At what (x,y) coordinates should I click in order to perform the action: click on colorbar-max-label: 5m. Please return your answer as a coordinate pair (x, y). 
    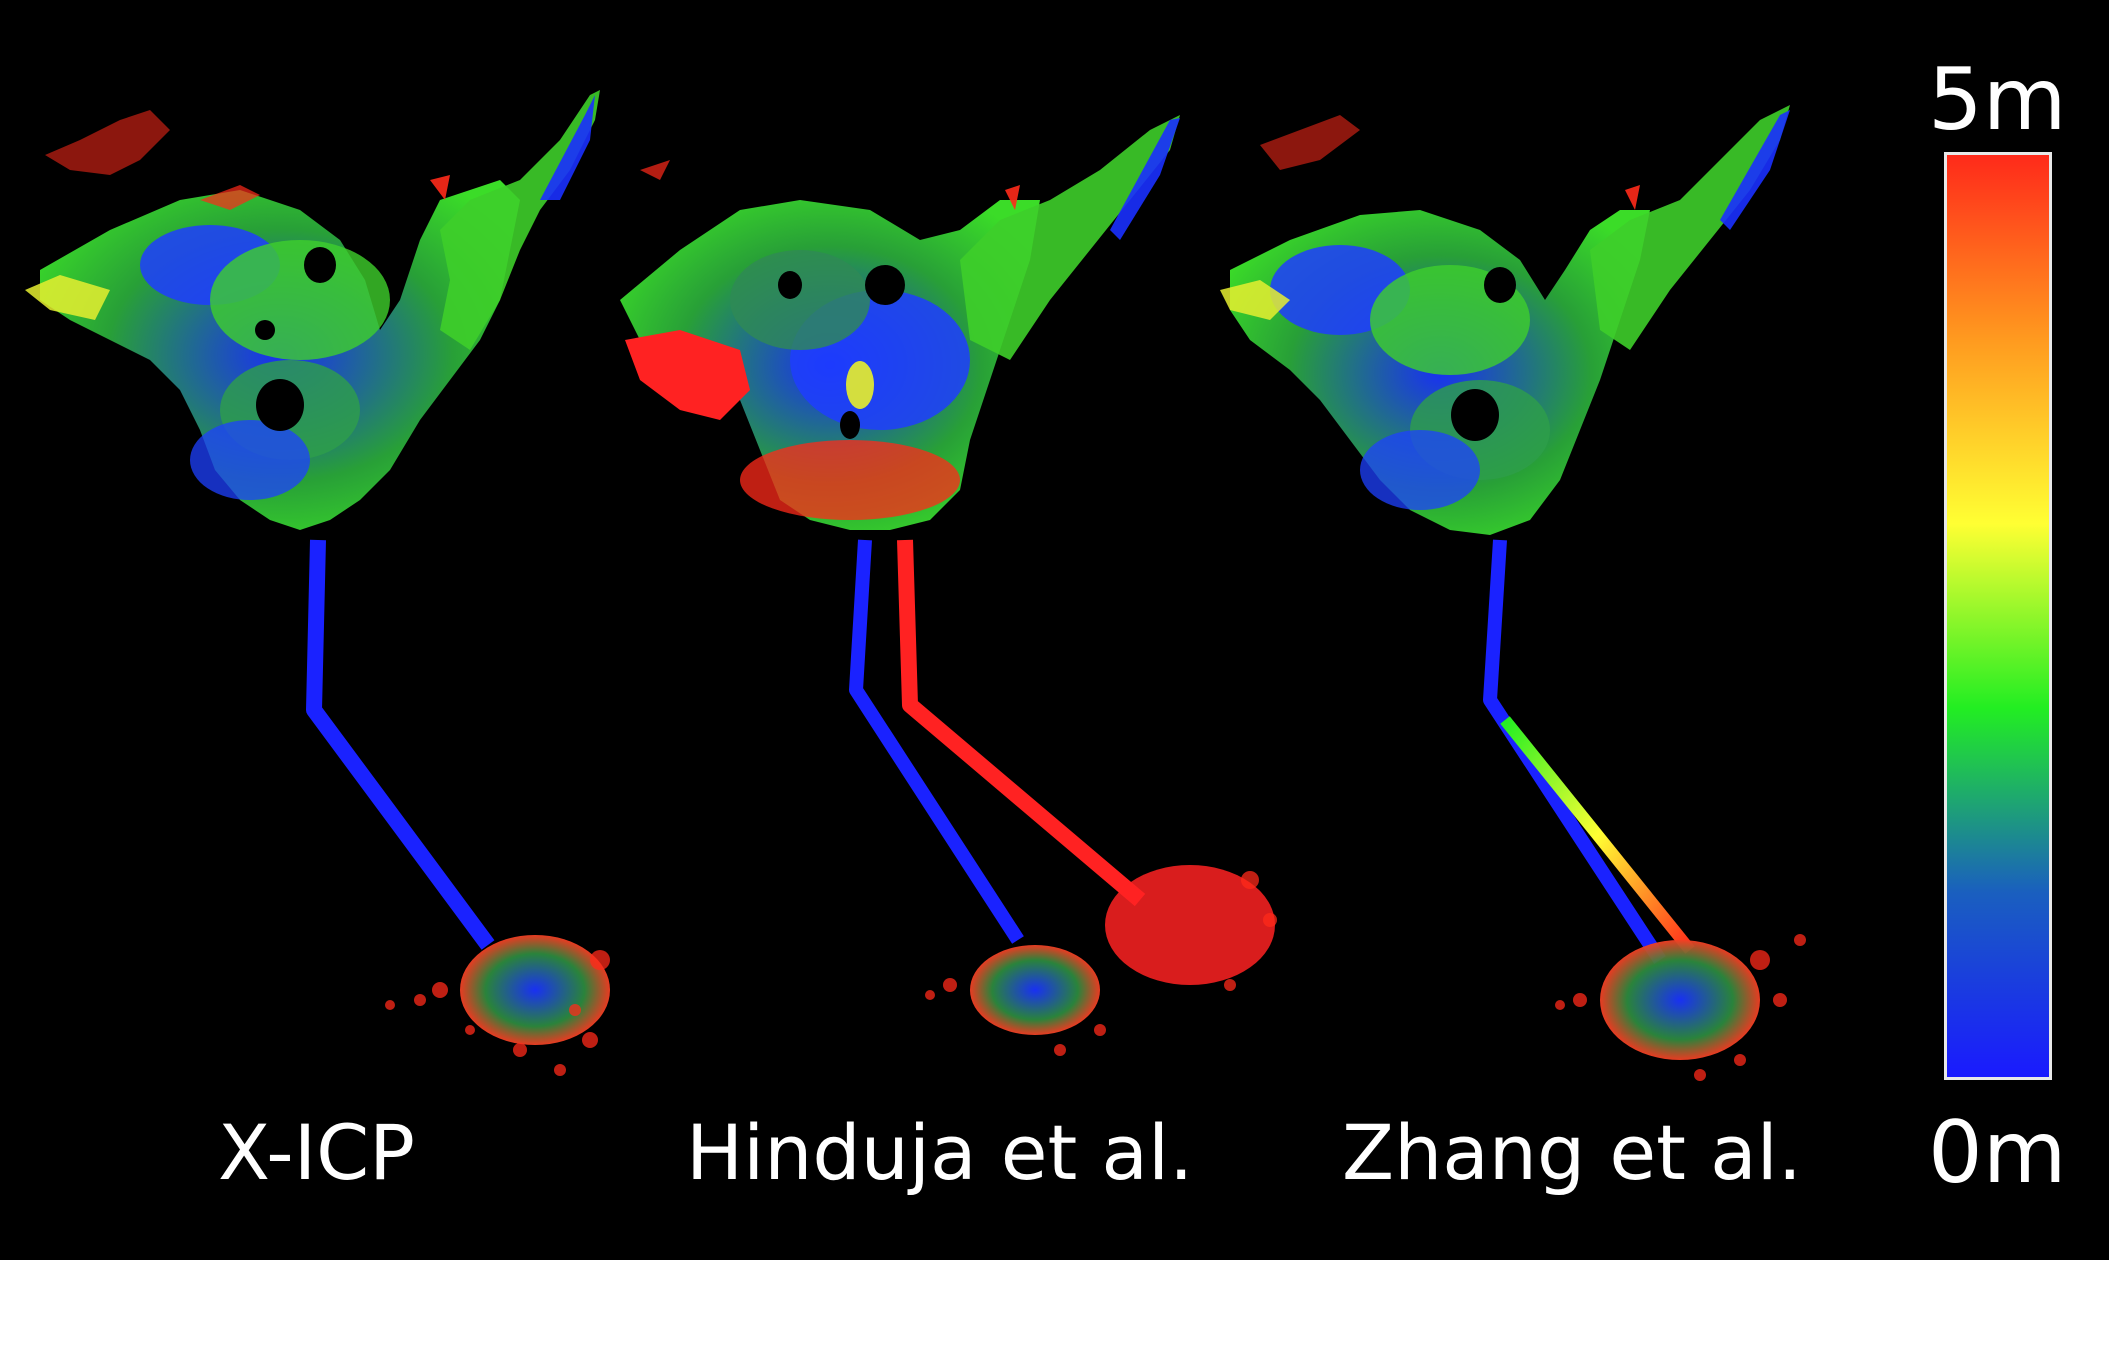
    Looking at the image, I should click on (1997, 100).